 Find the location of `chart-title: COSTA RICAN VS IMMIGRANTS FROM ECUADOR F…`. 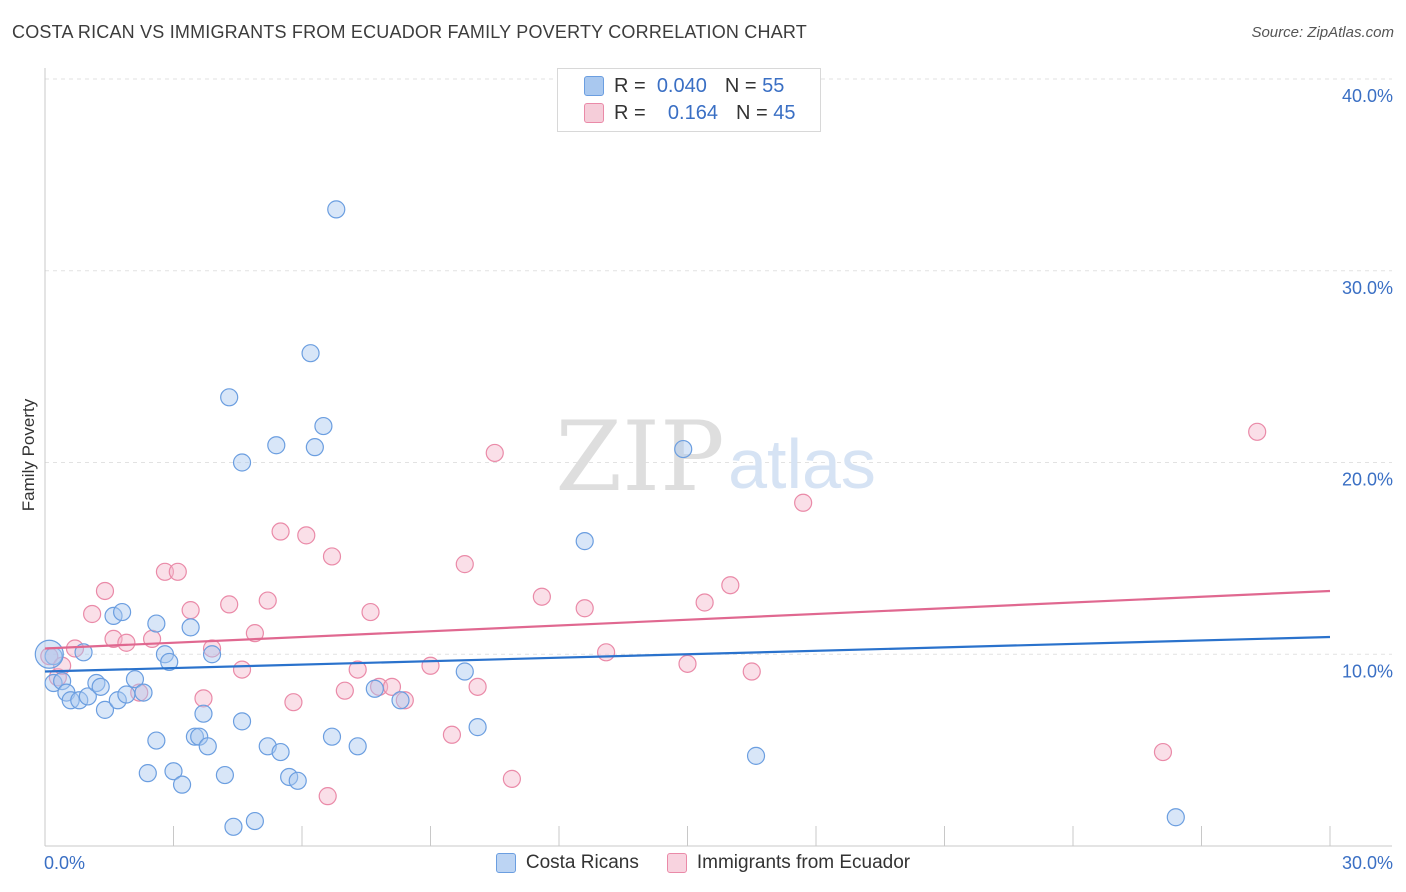

chart-title: COSTA RICAN VS IMMIGRANTS FROM ECUADOR F… is located at coordinates (409, 32).